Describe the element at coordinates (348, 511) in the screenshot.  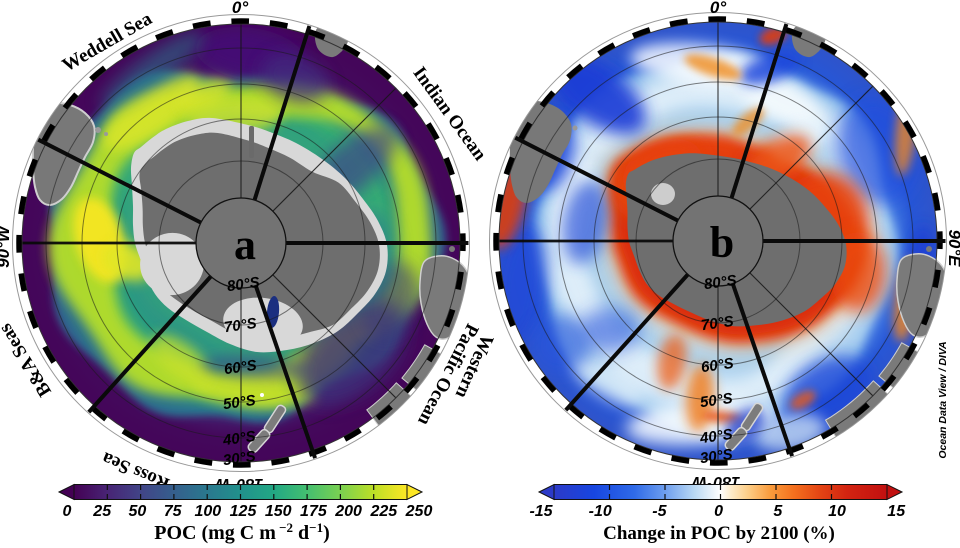
I see `svg-text: 200` at that location.